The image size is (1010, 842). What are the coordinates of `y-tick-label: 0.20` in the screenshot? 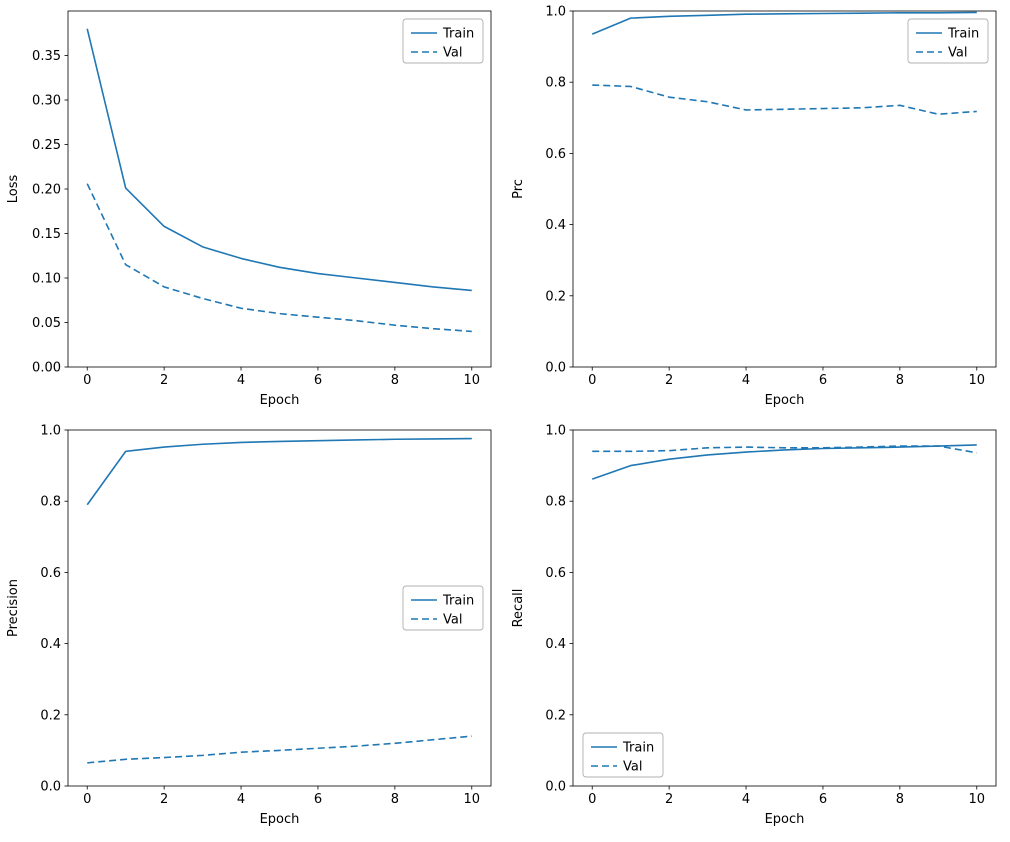 It's located at (46, 190).